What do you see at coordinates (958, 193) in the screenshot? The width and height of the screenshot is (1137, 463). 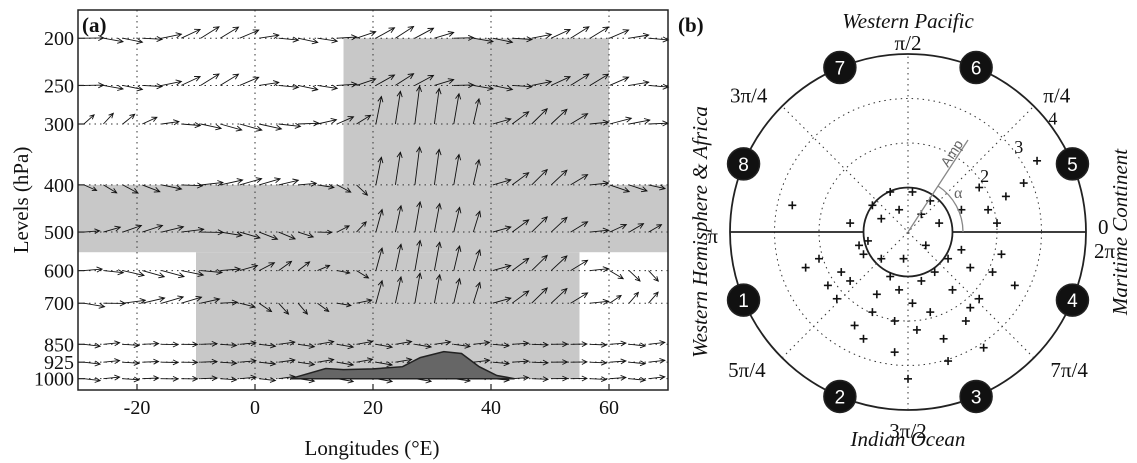 I see `alpha-label: α` at bounding box center [958, 193].